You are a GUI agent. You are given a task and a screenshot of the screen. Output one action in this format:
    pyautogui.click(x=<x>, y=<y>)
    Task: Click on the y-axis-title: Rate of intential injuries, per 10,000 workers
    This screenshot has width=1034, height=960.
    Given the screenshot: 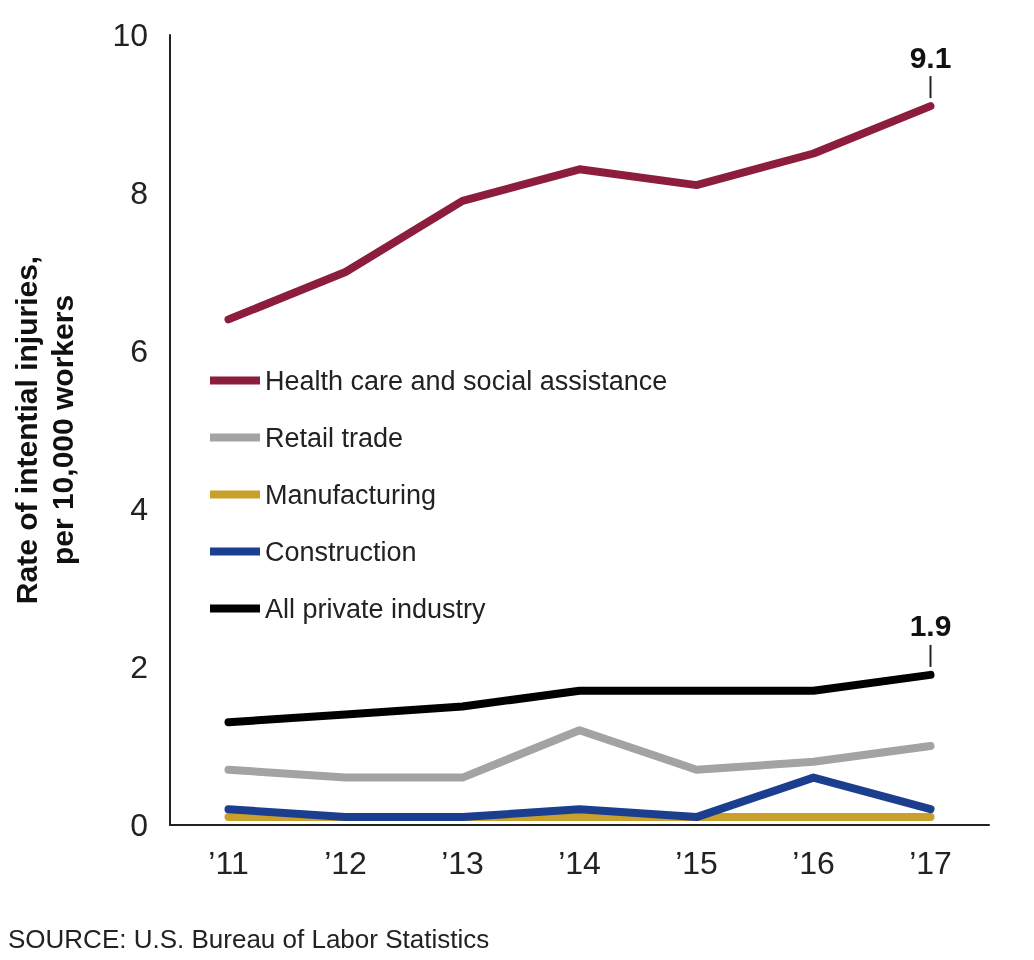 What is the action you would take?
    pyautogui.click(x=44, y=430)
    